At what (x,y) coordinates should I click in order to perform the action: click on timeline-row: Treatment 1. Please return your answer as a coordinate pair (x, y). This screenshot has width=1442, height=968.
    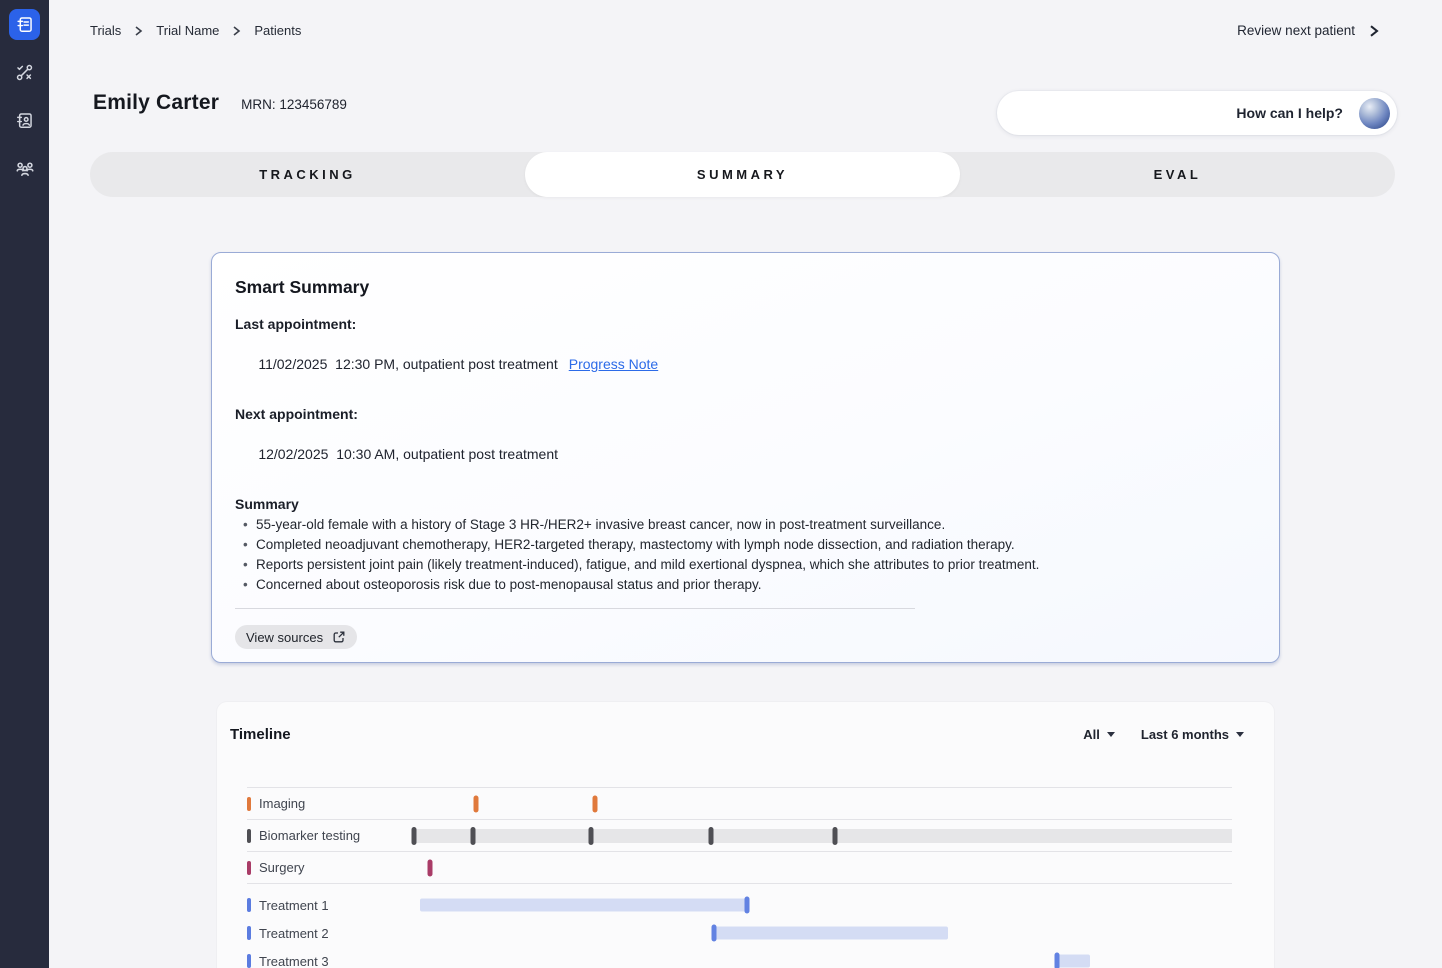
    Looking at the image, I should click on (739, 905).